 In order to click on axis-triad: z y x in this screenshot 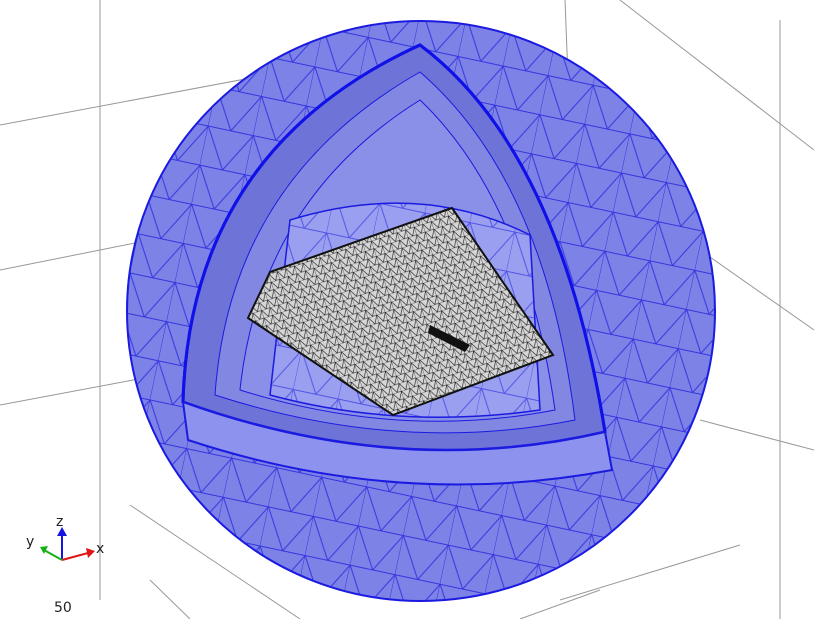, I will do `click(65, 537)`.